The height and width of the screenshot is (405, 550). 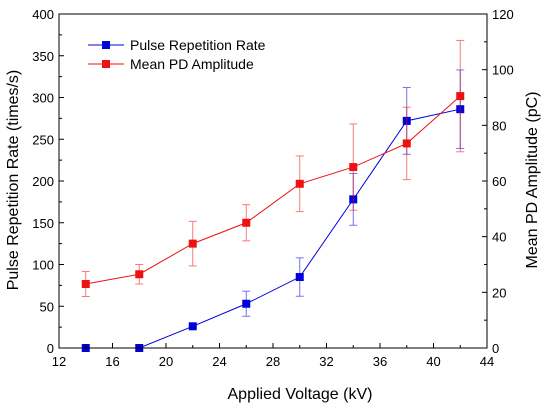 I want to click on y-right-tick-label-100: 100, so click(x=503, y=70).